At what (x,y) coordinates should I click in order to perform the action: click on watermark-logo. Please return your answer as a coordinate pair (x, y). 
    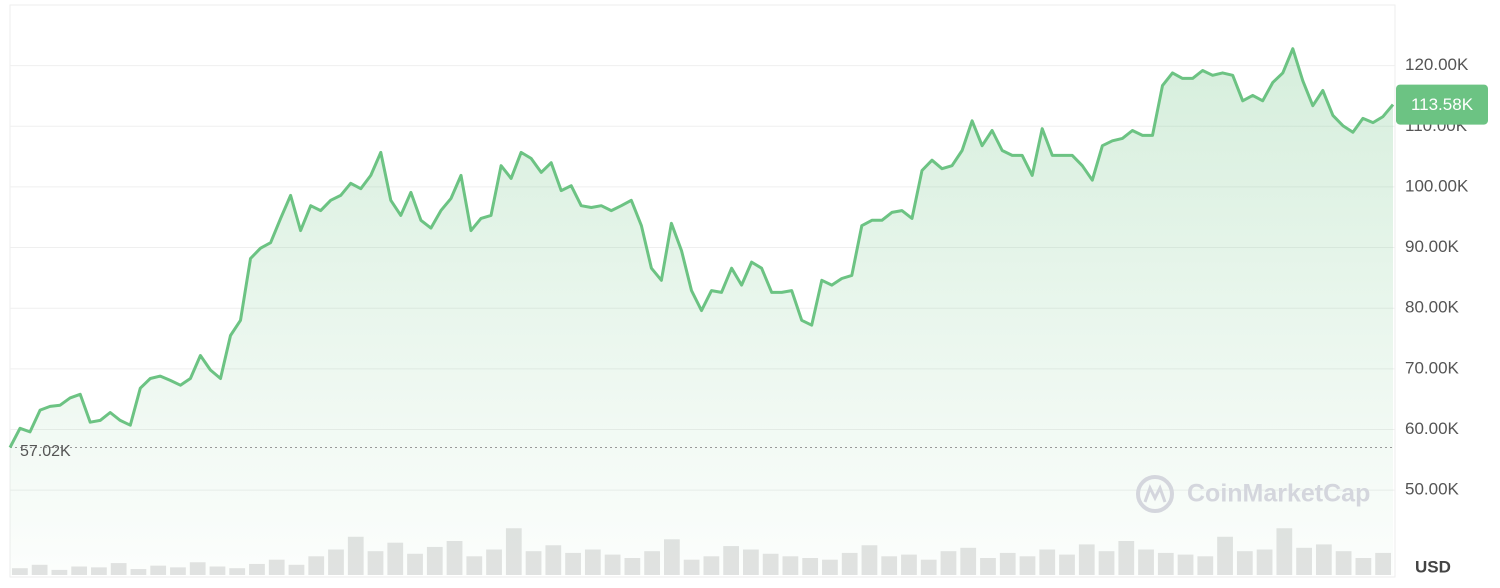
    Looking at the image, I should click on (1155, 494).